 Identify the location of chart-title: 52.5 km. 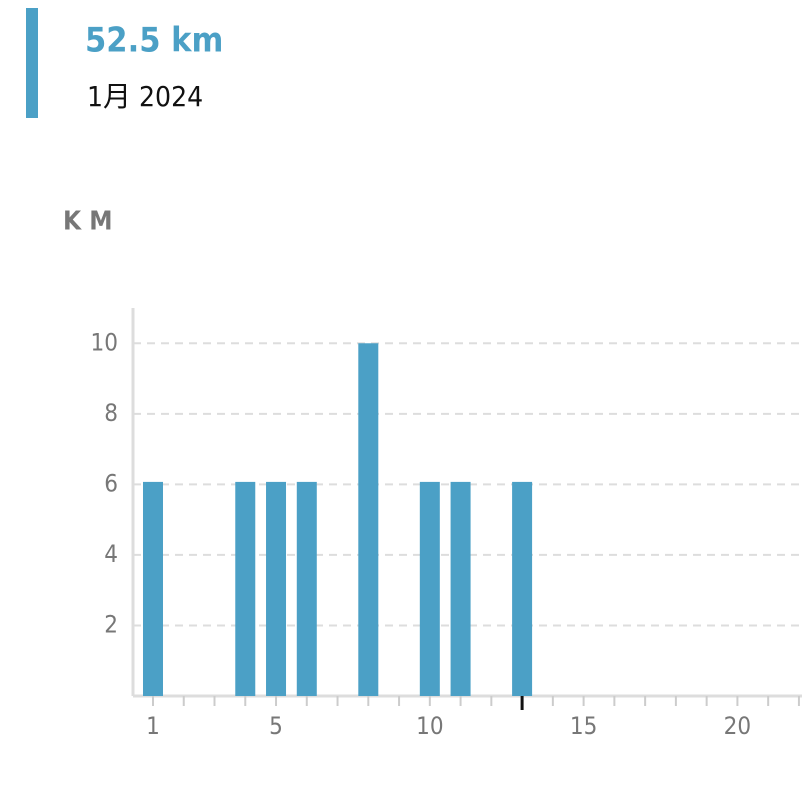
(154, 41).